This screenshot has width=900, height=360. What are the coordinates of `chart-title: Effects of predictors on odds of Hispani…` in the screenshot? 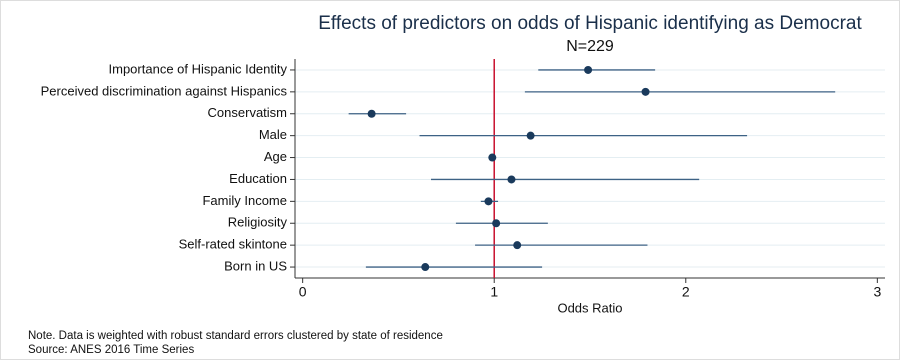 It's located at (590, 23).